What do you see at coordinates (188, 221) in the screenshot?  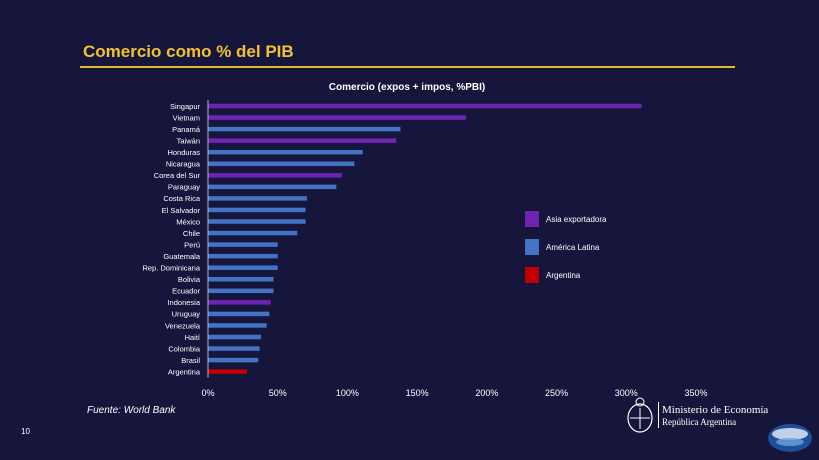 I see `category-label: México` at bounding box center [188, 221].